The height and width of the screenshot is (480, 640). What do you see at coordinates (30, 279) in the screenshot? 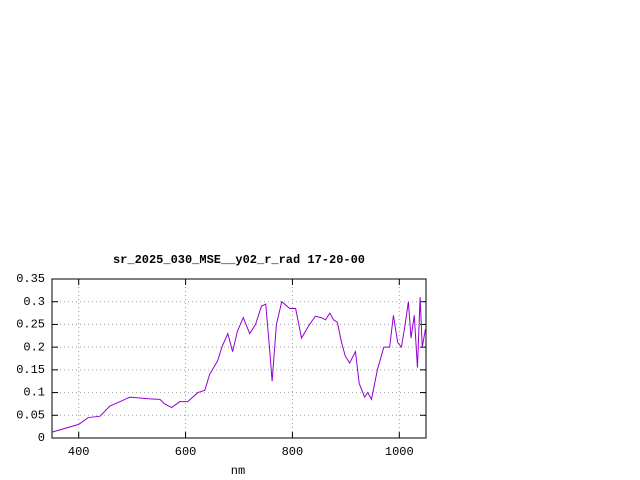
I see `y-tick-label: 0.35` at bounding box center [30, 279].